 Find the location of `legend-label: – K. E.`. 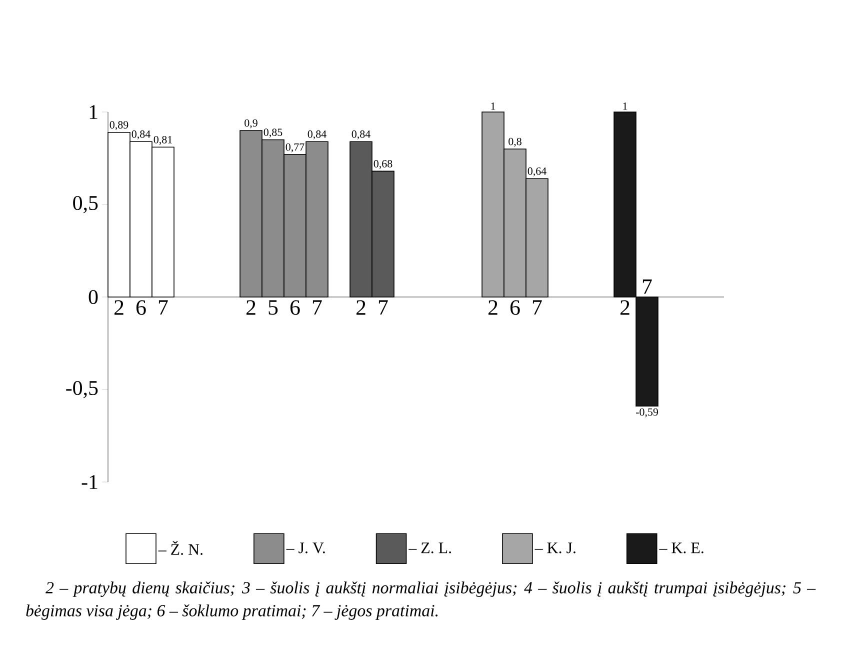

legend-label: – K. E. is located at coordinates (681, 548).